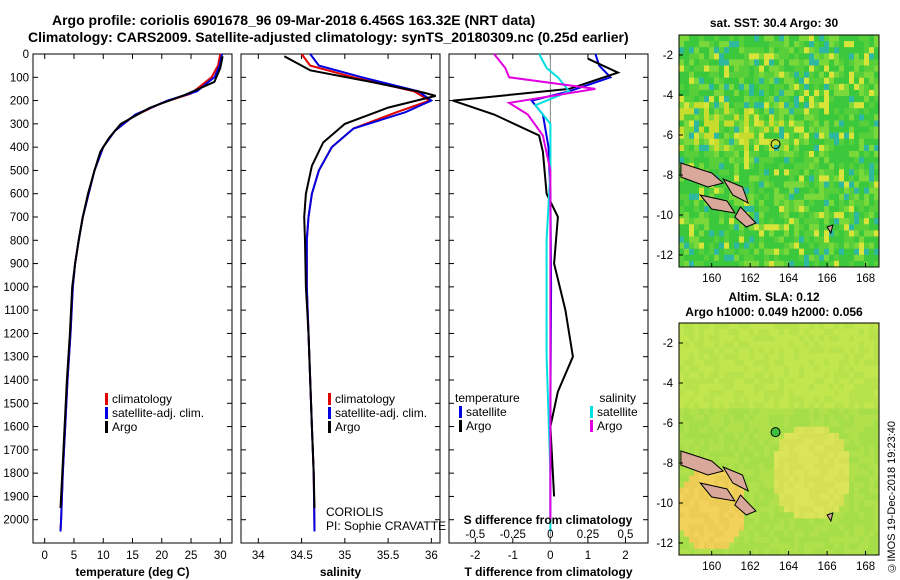 The width and height of the screenshot is (900, 580). I want to click on x-tick-label: -1, so click(513, 556).